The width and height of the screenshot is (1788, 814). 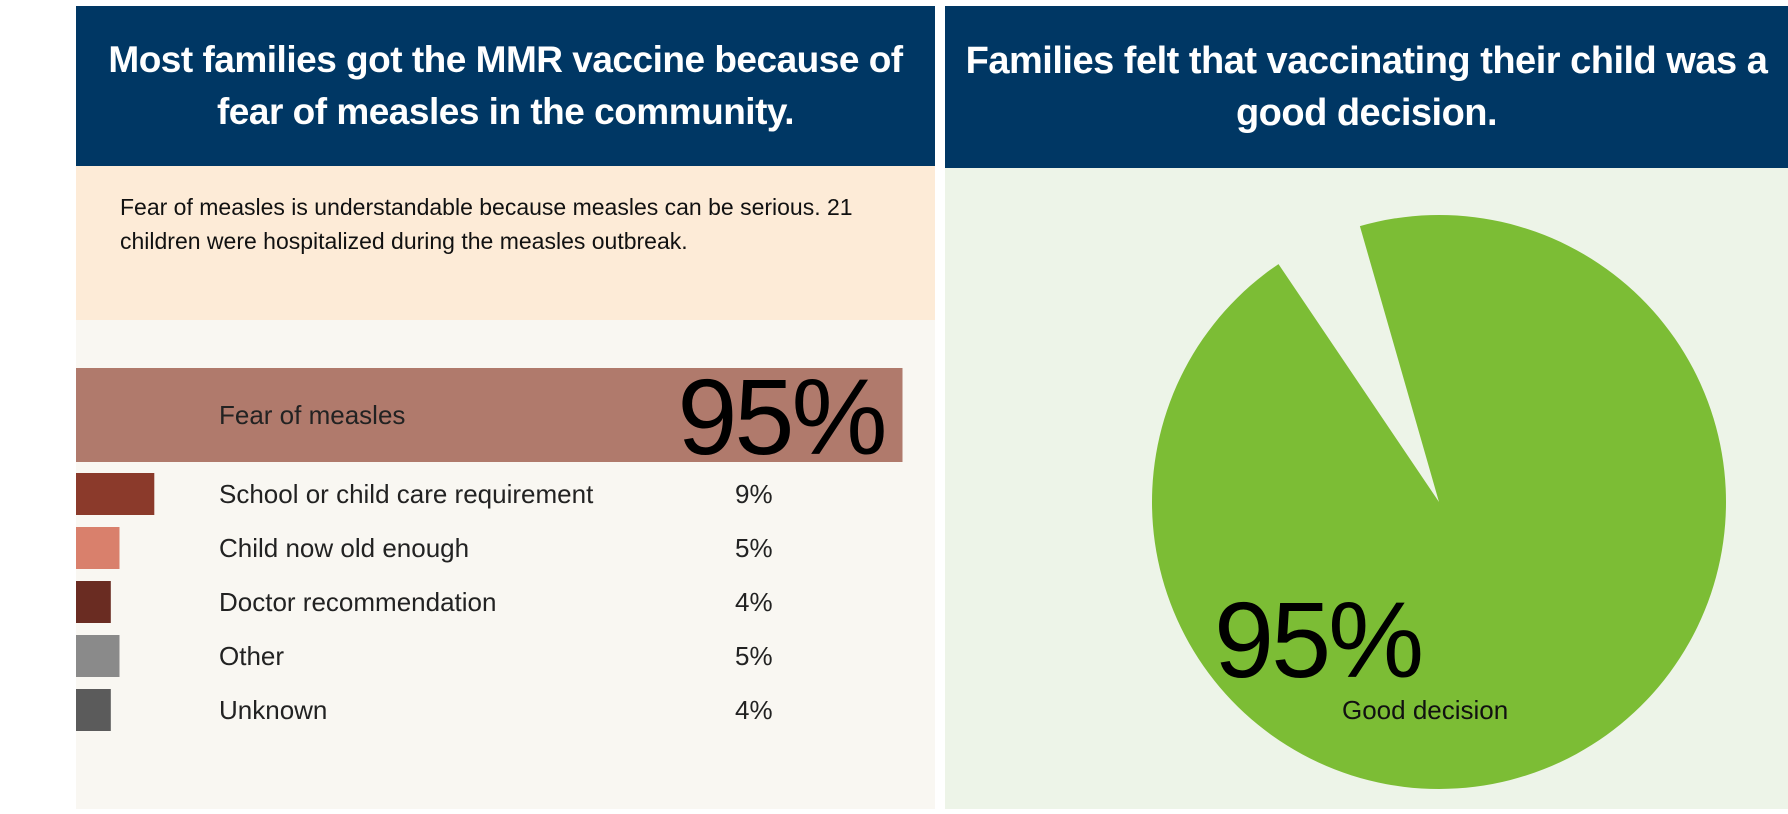 What do you see at coordinates (251, 656) in the screenshot?
I see `bar-label: Other` at bounding box center [251, 656].